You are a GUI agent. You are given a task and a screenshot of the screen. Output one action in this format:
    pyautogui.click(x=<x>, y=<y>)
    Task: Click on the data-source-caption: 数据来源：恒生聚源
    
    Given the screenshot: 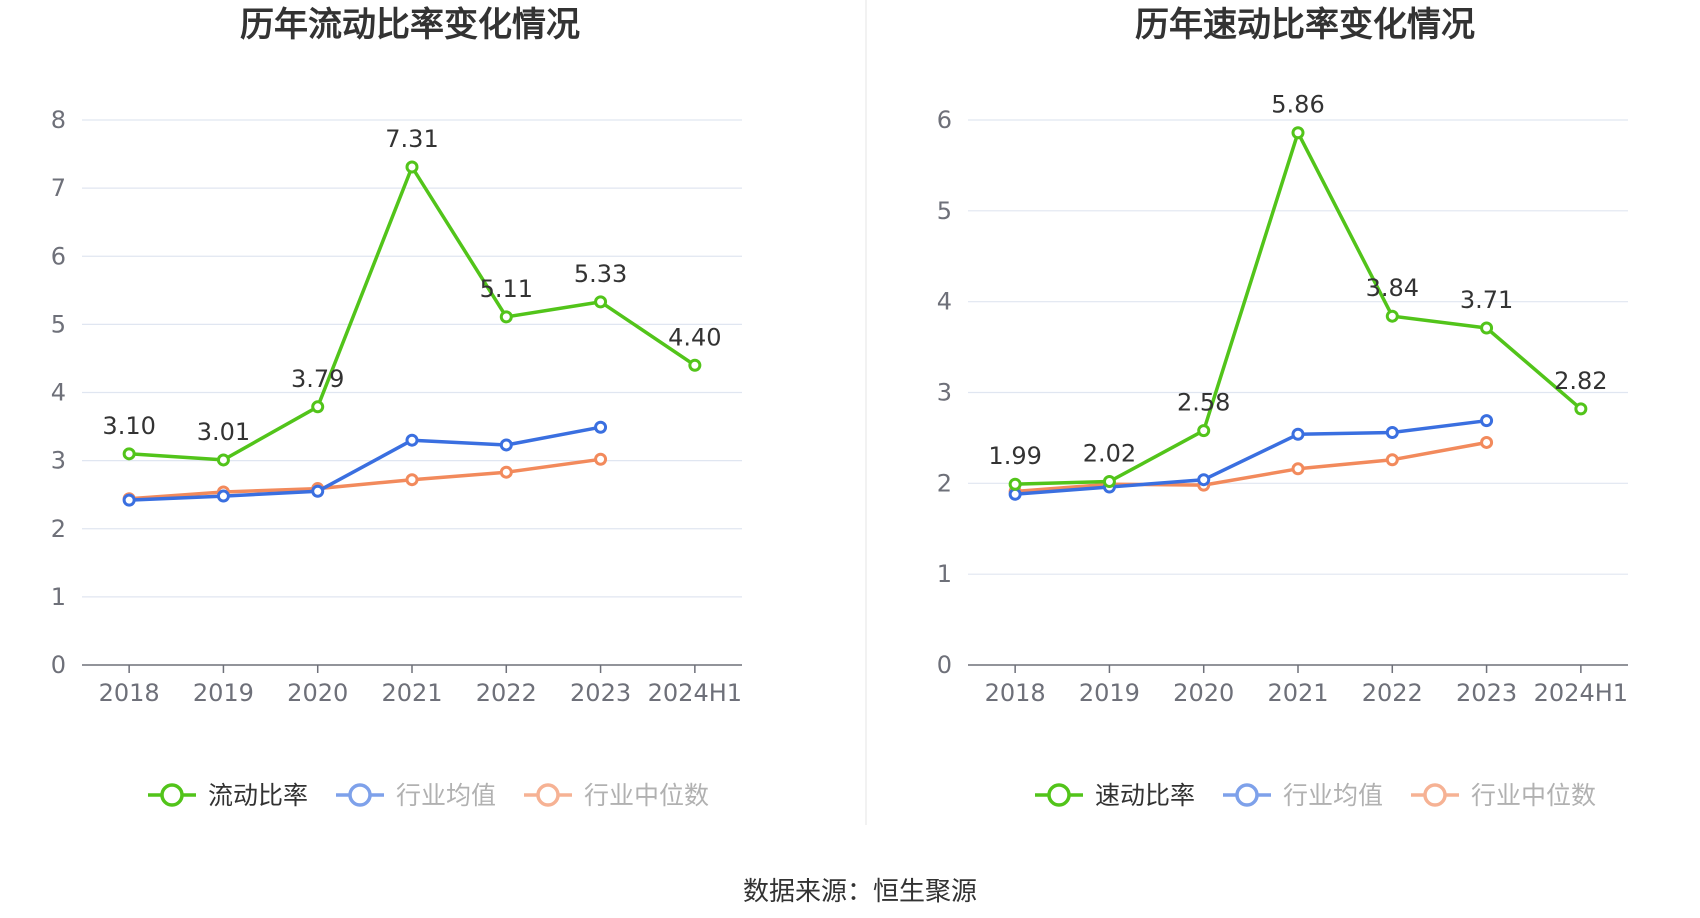 What is the action you would take?
    pyautogui.click(x=860, y=892)
    